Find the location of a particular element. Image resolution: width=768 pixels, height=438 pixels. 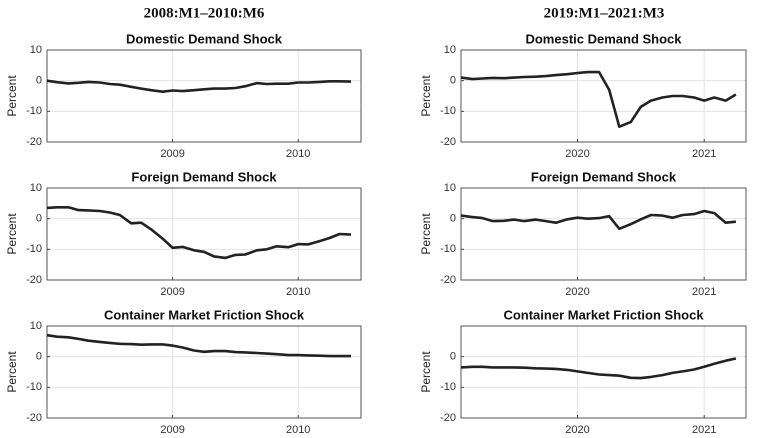

column-title: 2019:M1–2021:M3 is located at coordinates (604, 13).